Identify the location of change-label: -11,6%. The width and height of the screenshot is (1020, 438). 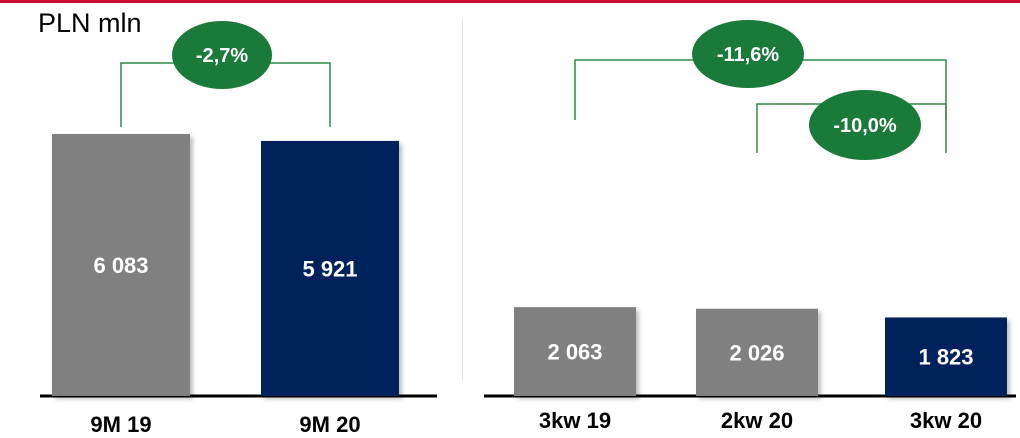
(748, 55).